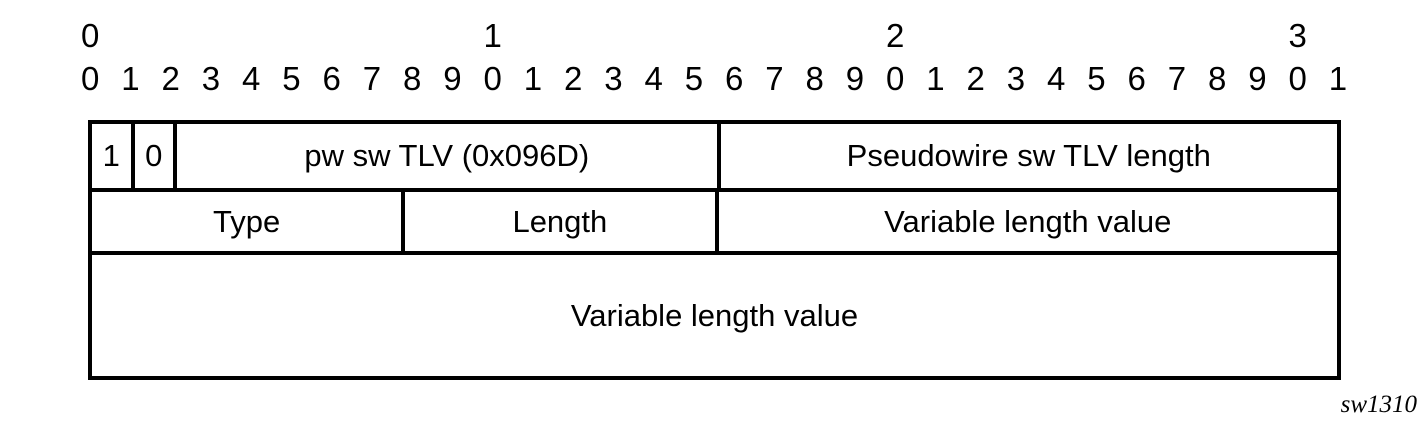 This screenshot has height=422, width=1425. What do you see at coordinates (156, 156) in the screenshot?
I see `field-cell: 0` at bounding box center [156, 156].